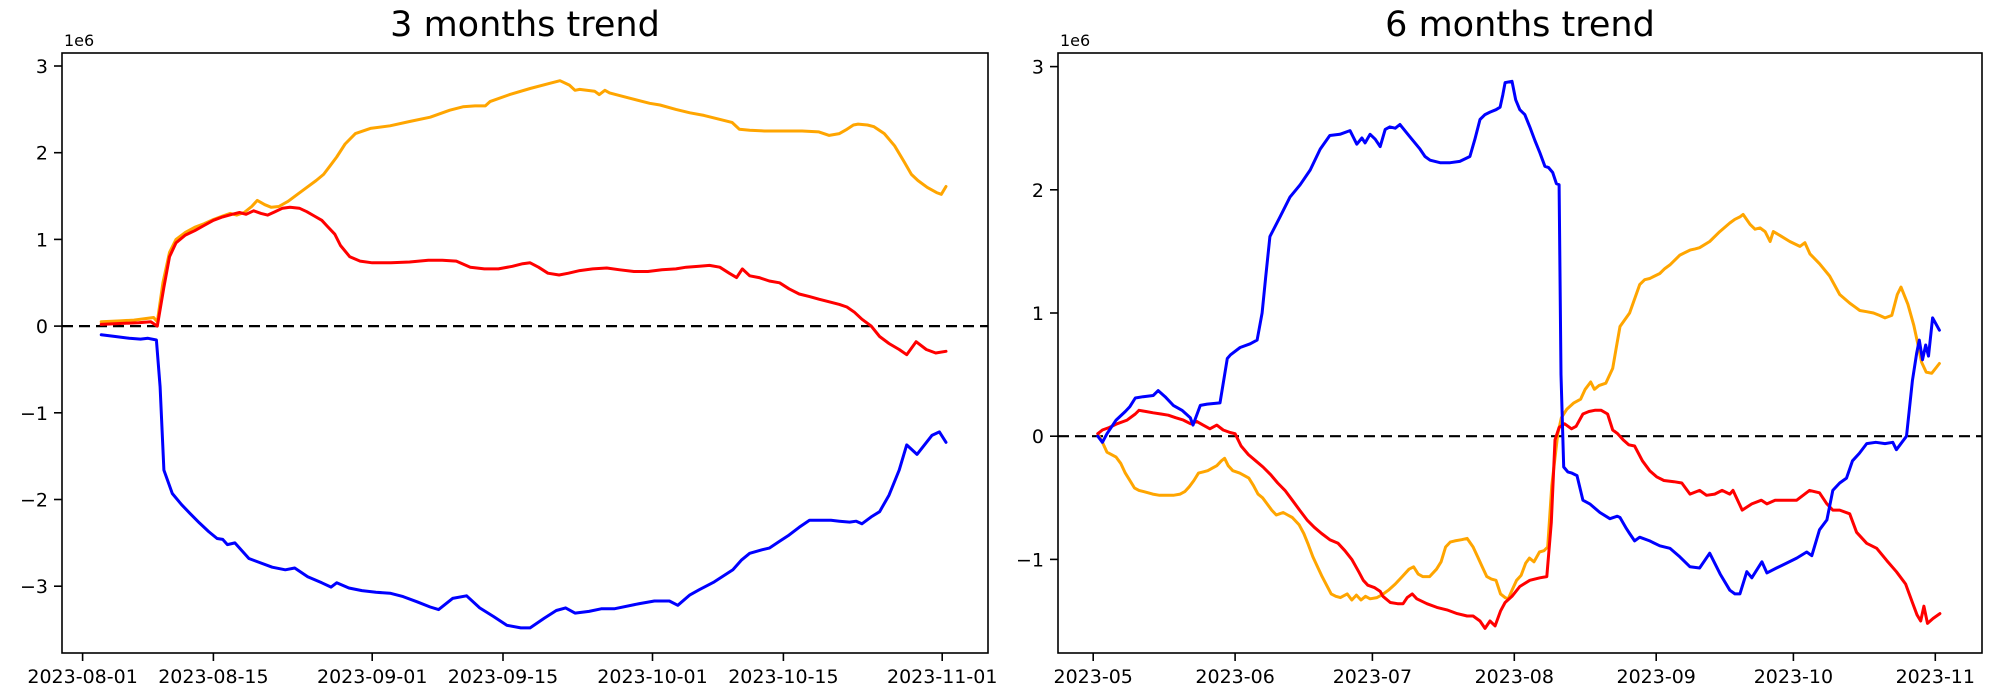 This screenshot has height=700, width=2000. What do you see at coordinates (1093, 677) in the screenshot?
I see `x-tick-label: 2023-05` at bounding box center [1093, 677].